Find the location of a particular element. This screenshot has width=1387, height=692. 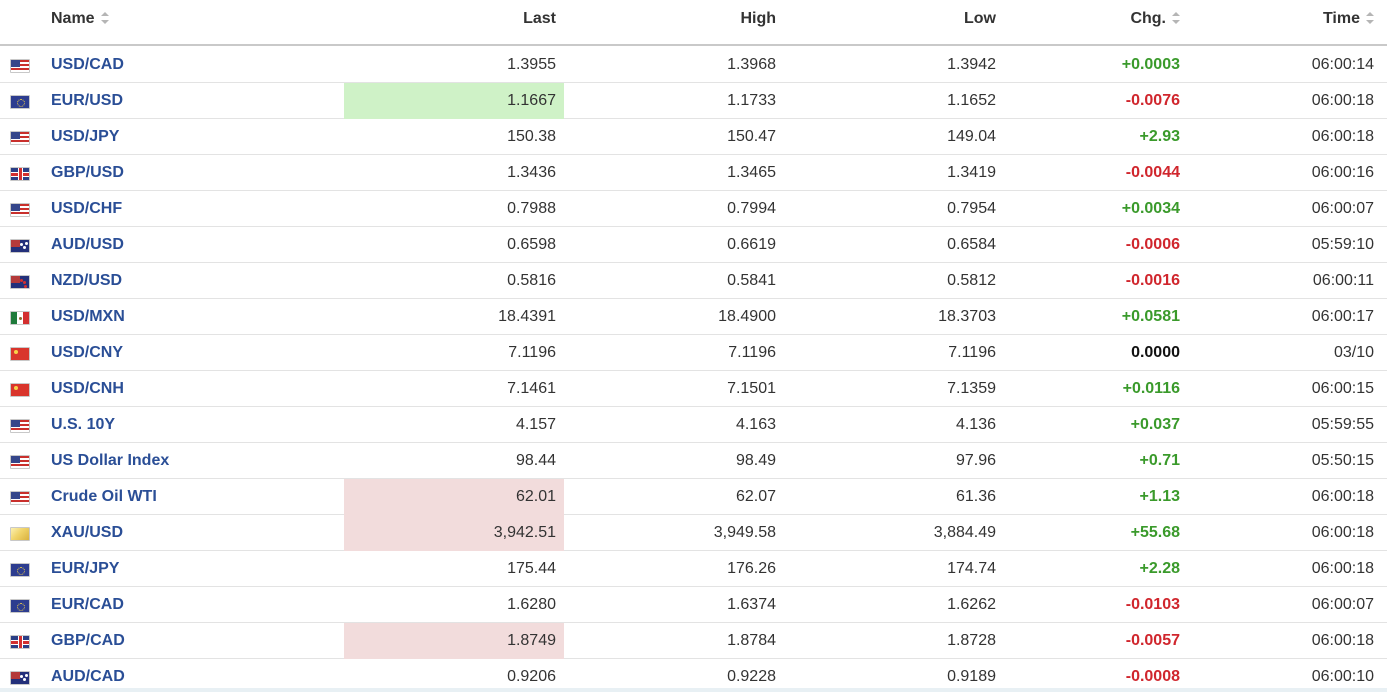

instrument-link: US Dollar Index is located at coordinates (110, 460).